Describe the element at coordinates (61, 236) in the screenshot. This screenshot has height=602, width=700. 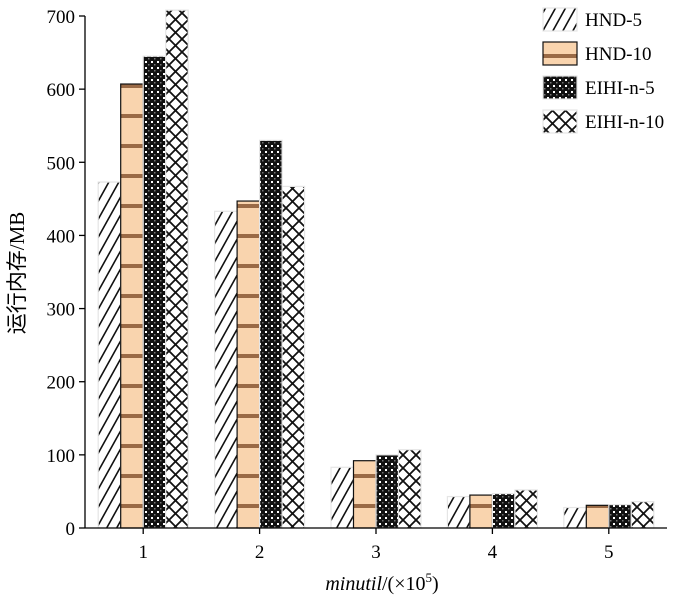
I see `y-tick-label-400: 400` at that location.